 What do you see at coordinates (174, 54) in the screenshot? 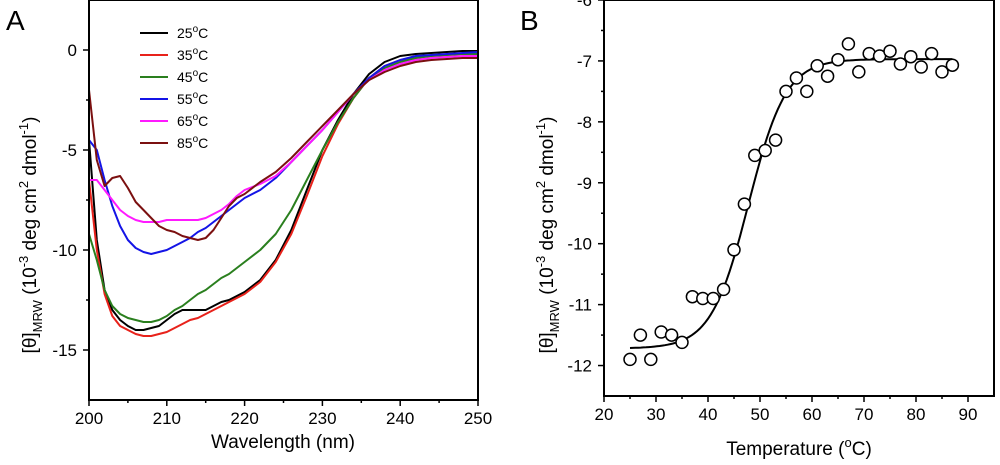
I see `legend-entry-35: 35oC` at bounding box center [174, 54].